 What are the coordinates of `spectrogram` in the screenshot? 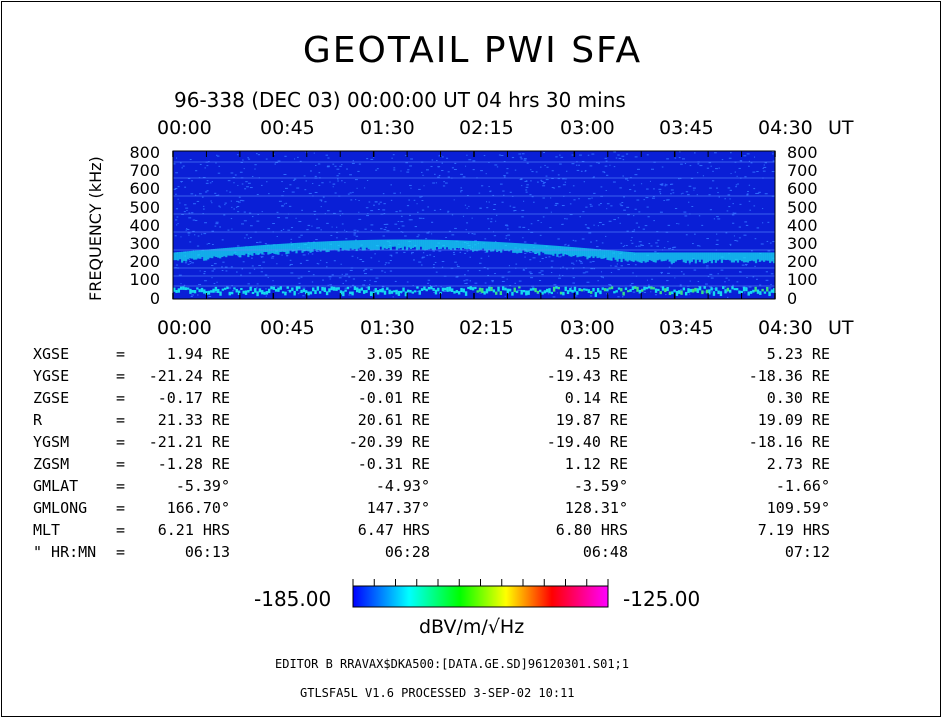 It's located at (474, 225).